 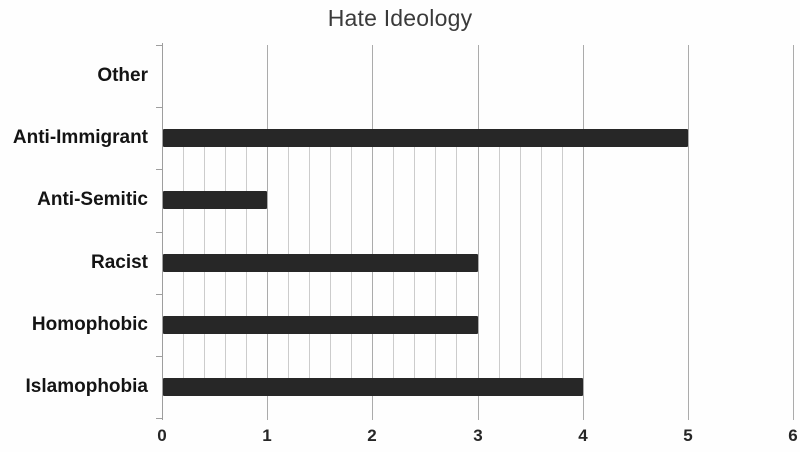 I want to click on x-tick-label: 5, so click(x=688, y=435).